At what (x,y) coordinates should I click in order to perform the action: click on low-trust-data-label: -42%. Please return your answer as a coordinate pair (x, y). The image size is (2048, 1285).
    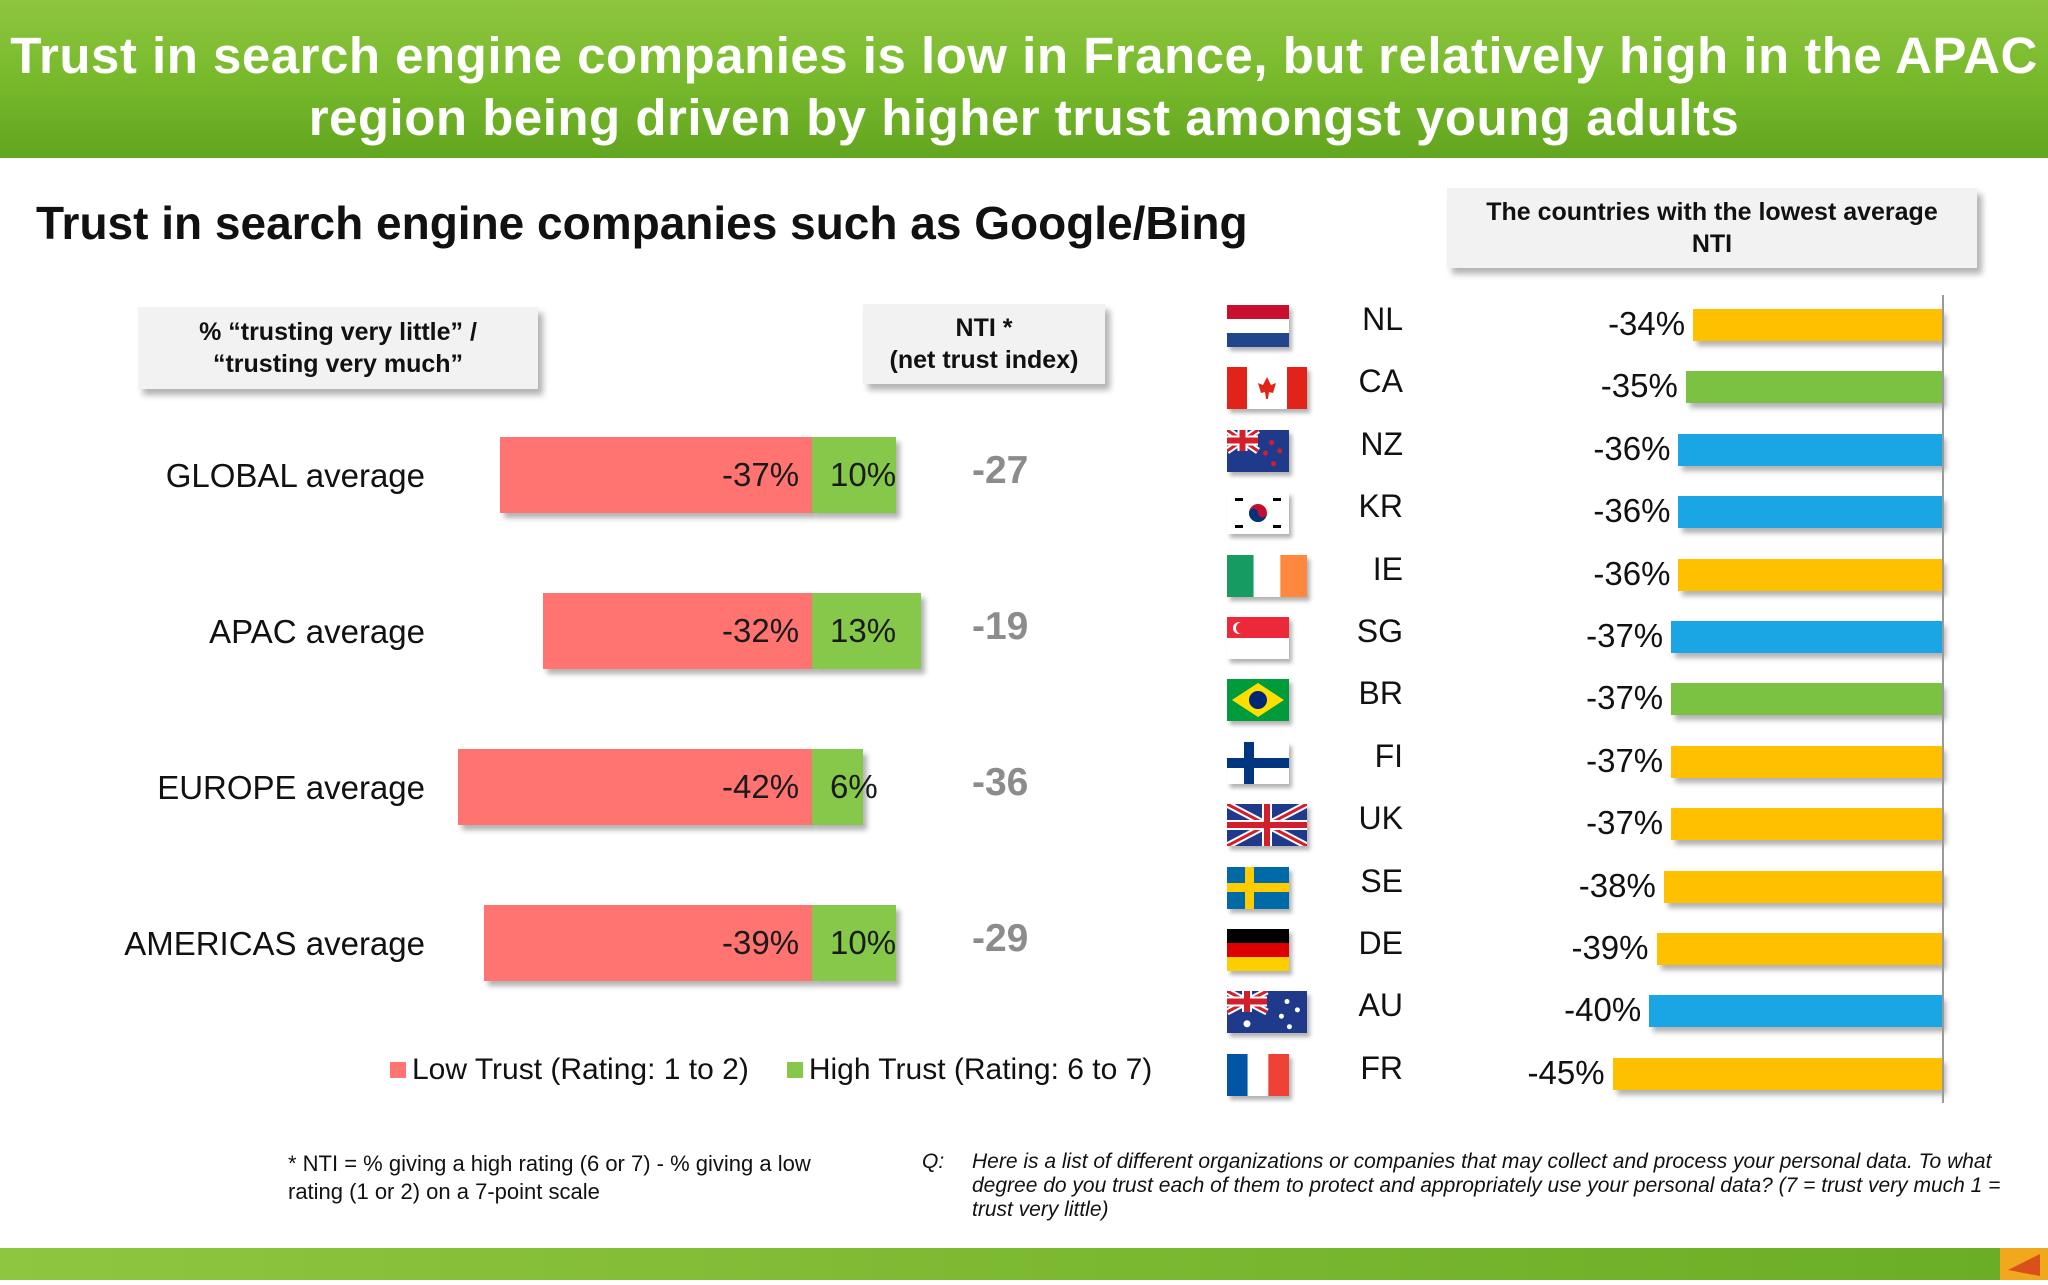
    Looking at the image, I should click on (761, 786).